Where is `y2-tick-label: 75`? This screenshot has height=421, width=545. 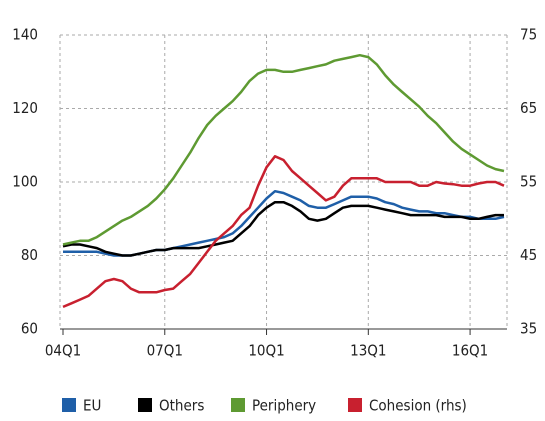
y2-tick-label: 75 is located at coordinates (528, 35).